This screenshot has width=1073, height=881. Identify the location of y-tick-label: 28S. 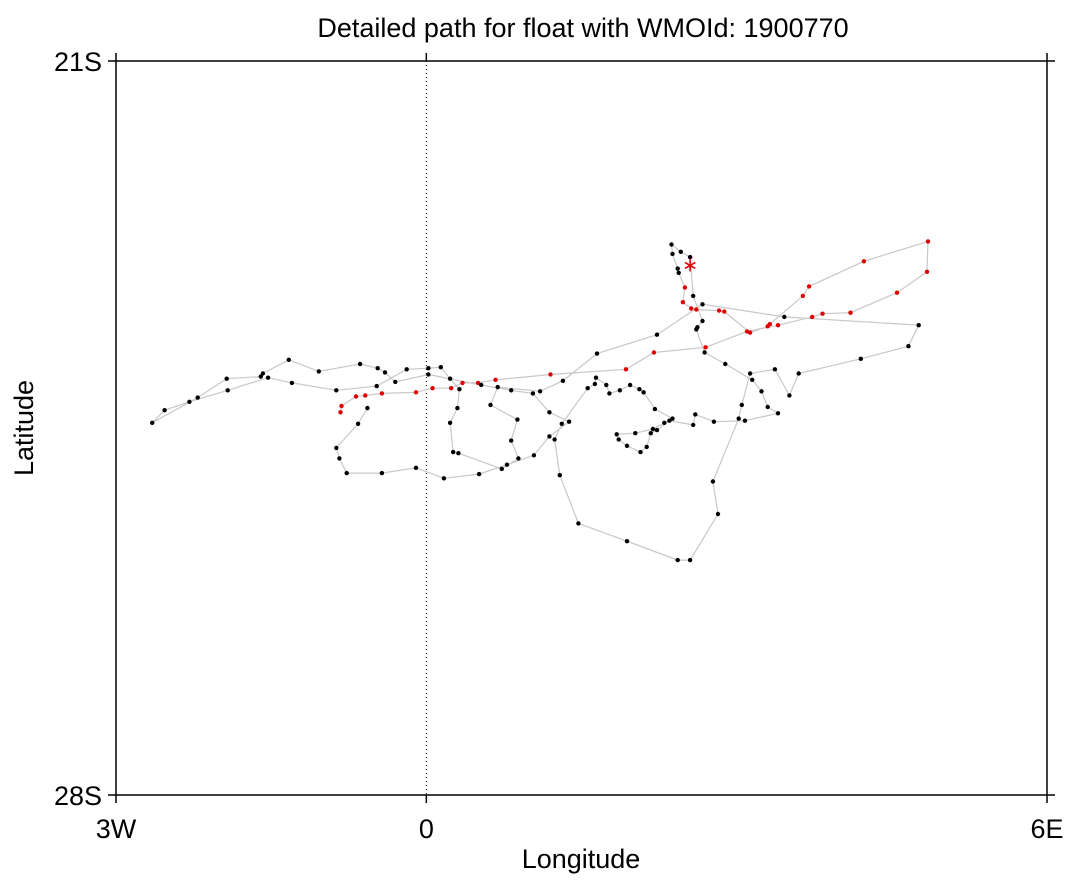
(78, 796).